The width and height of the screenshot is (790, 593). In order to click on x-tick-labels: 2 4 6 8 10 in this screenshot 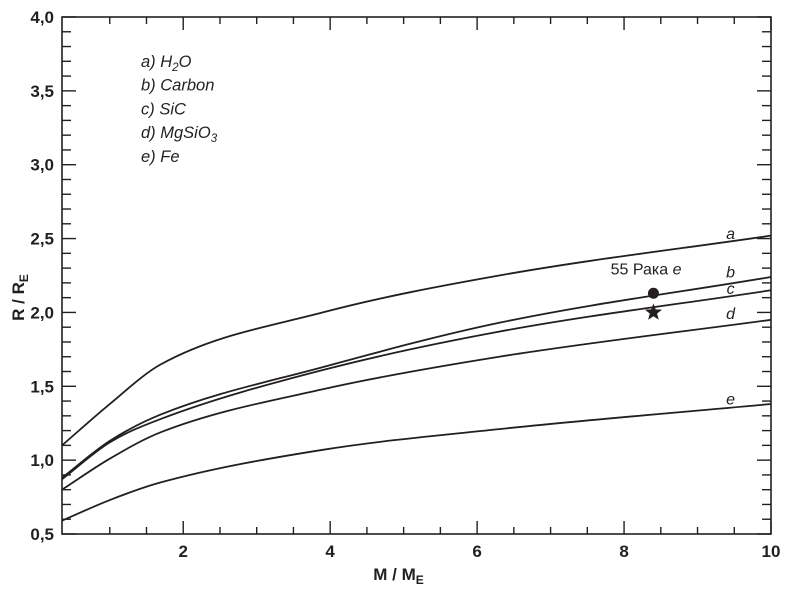, I will do `click(479, 551)`.